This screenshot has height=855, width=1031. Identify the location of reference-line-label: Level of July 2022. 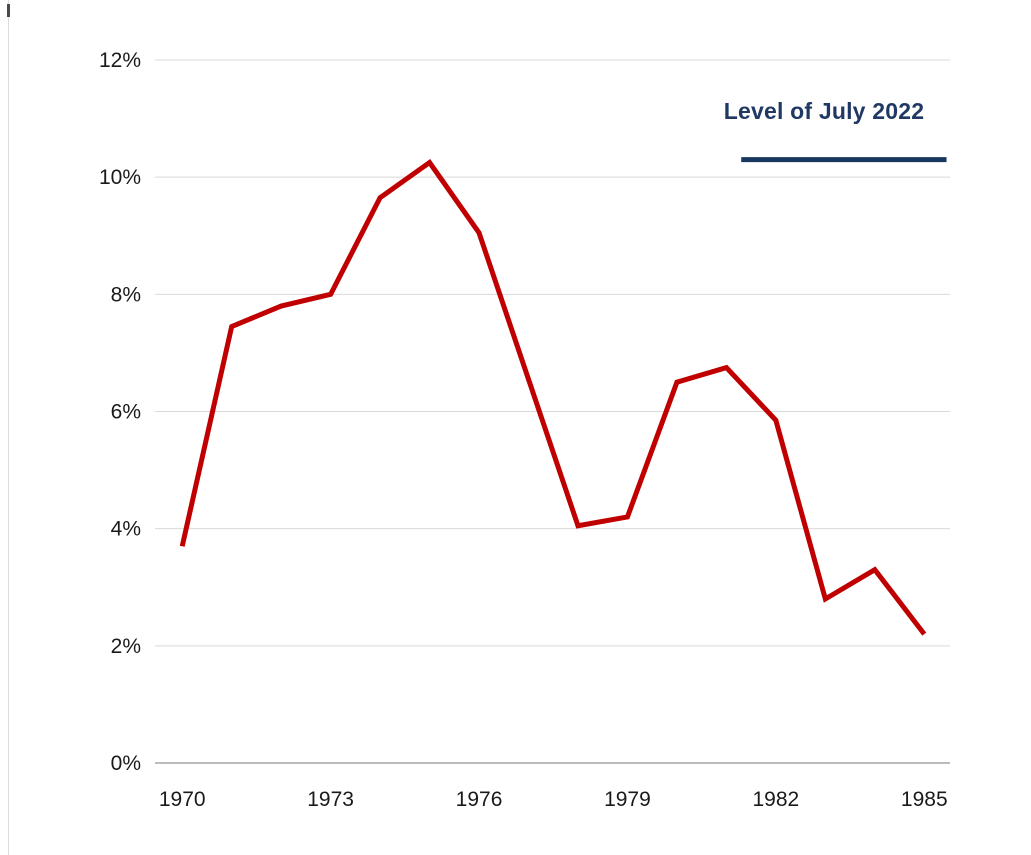
(824, 111).